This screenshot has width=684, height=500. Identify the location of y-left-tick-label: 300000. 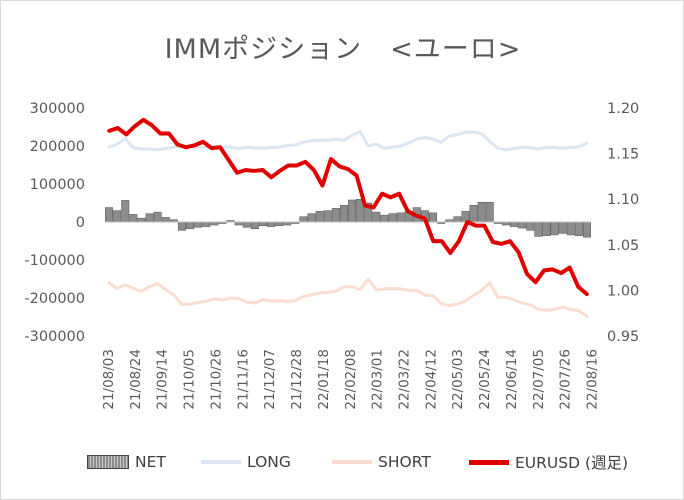
(57, 109).